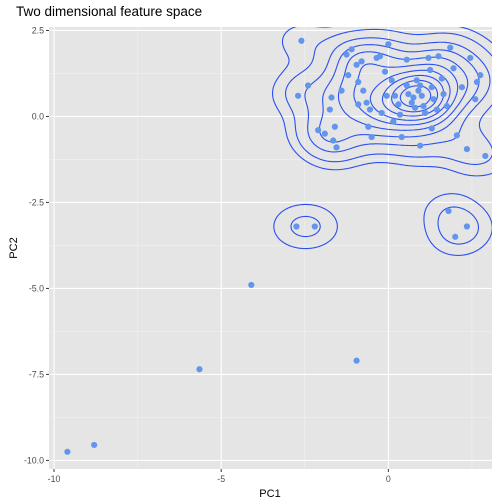  I want to click on y-tick-label: -7.5, so click(36, 374).